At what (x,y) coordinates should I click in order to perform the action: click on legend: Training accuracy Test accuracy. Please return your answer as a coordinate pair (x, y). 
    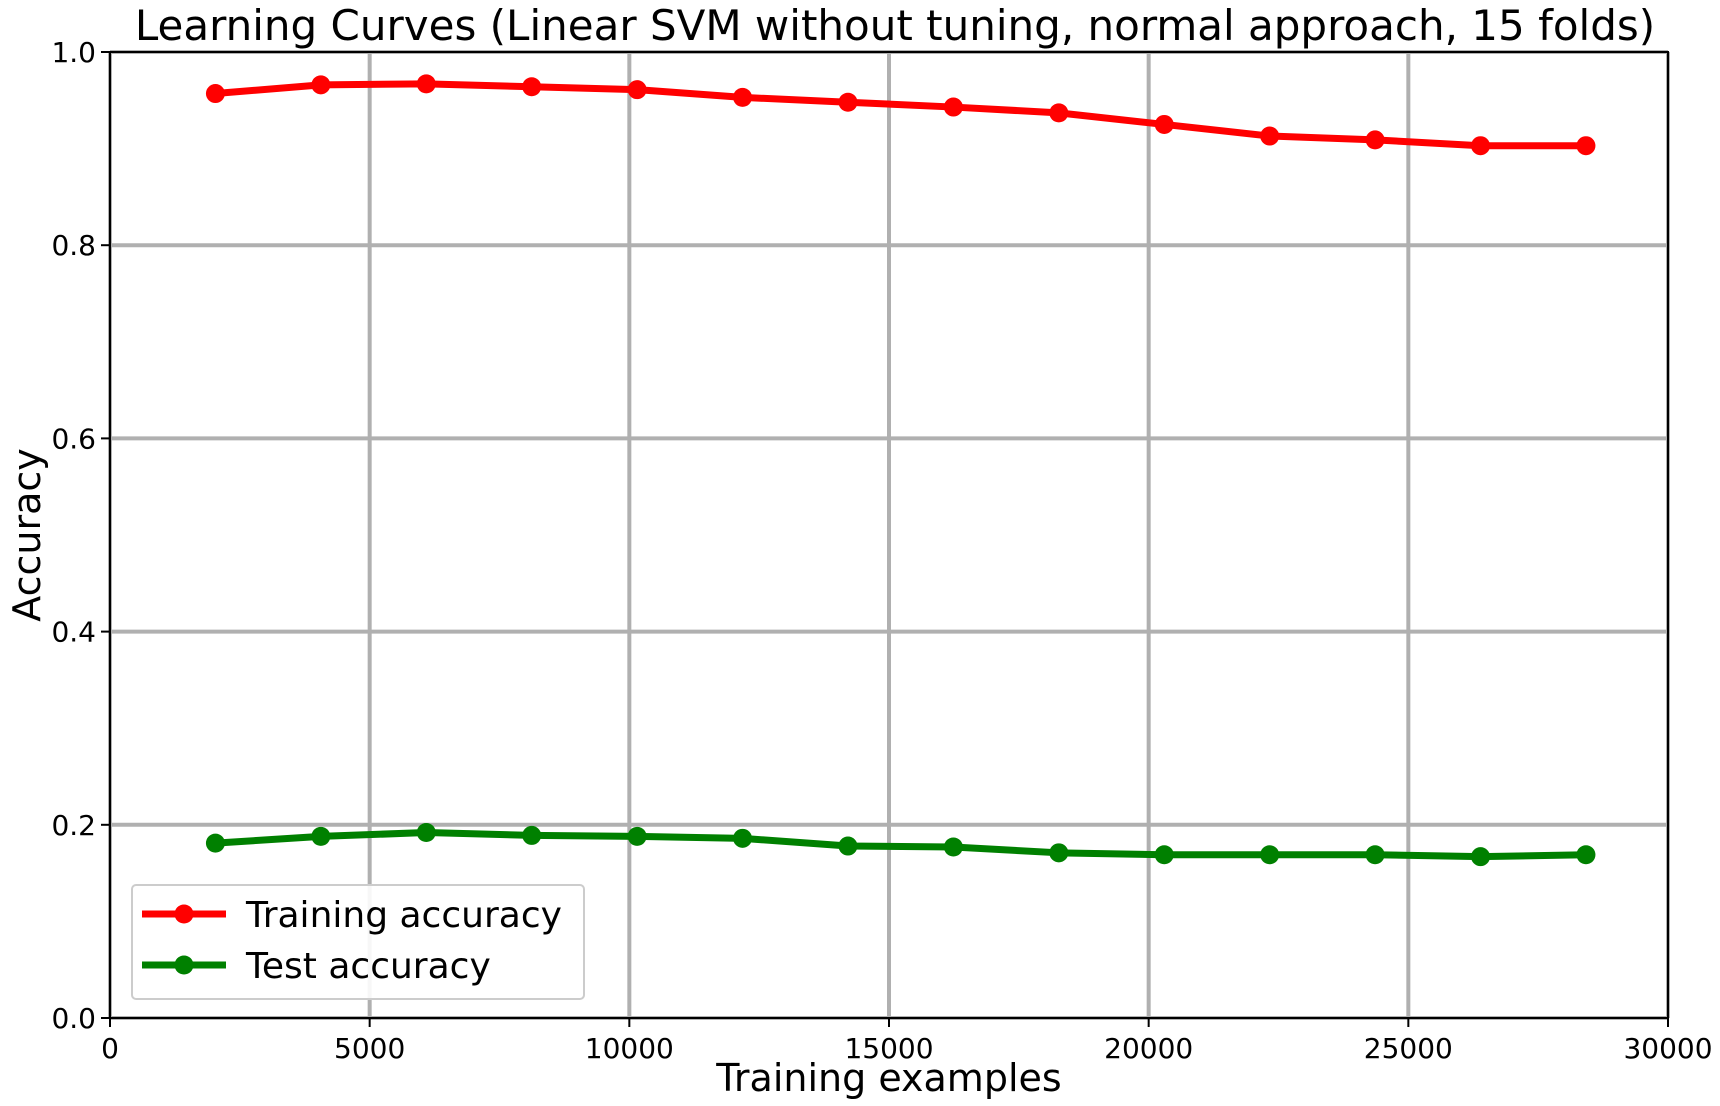
    Looking at the image, I should click on (358, 942).